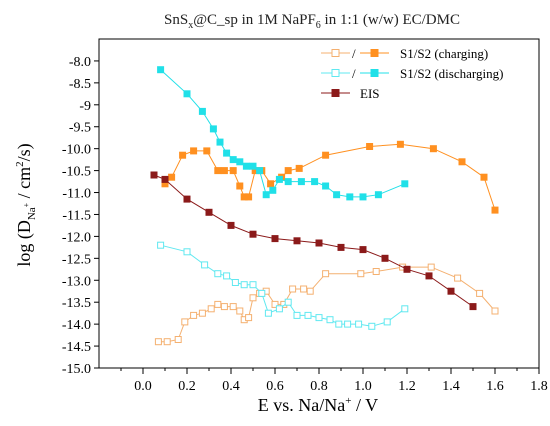 Image resolution: width=550 pixels, height=426 pixels. What do you see at coordinates (350, 93) in the screenshot?
I see `legend-entry-eis: EIS` at bounding box center [350, 93].